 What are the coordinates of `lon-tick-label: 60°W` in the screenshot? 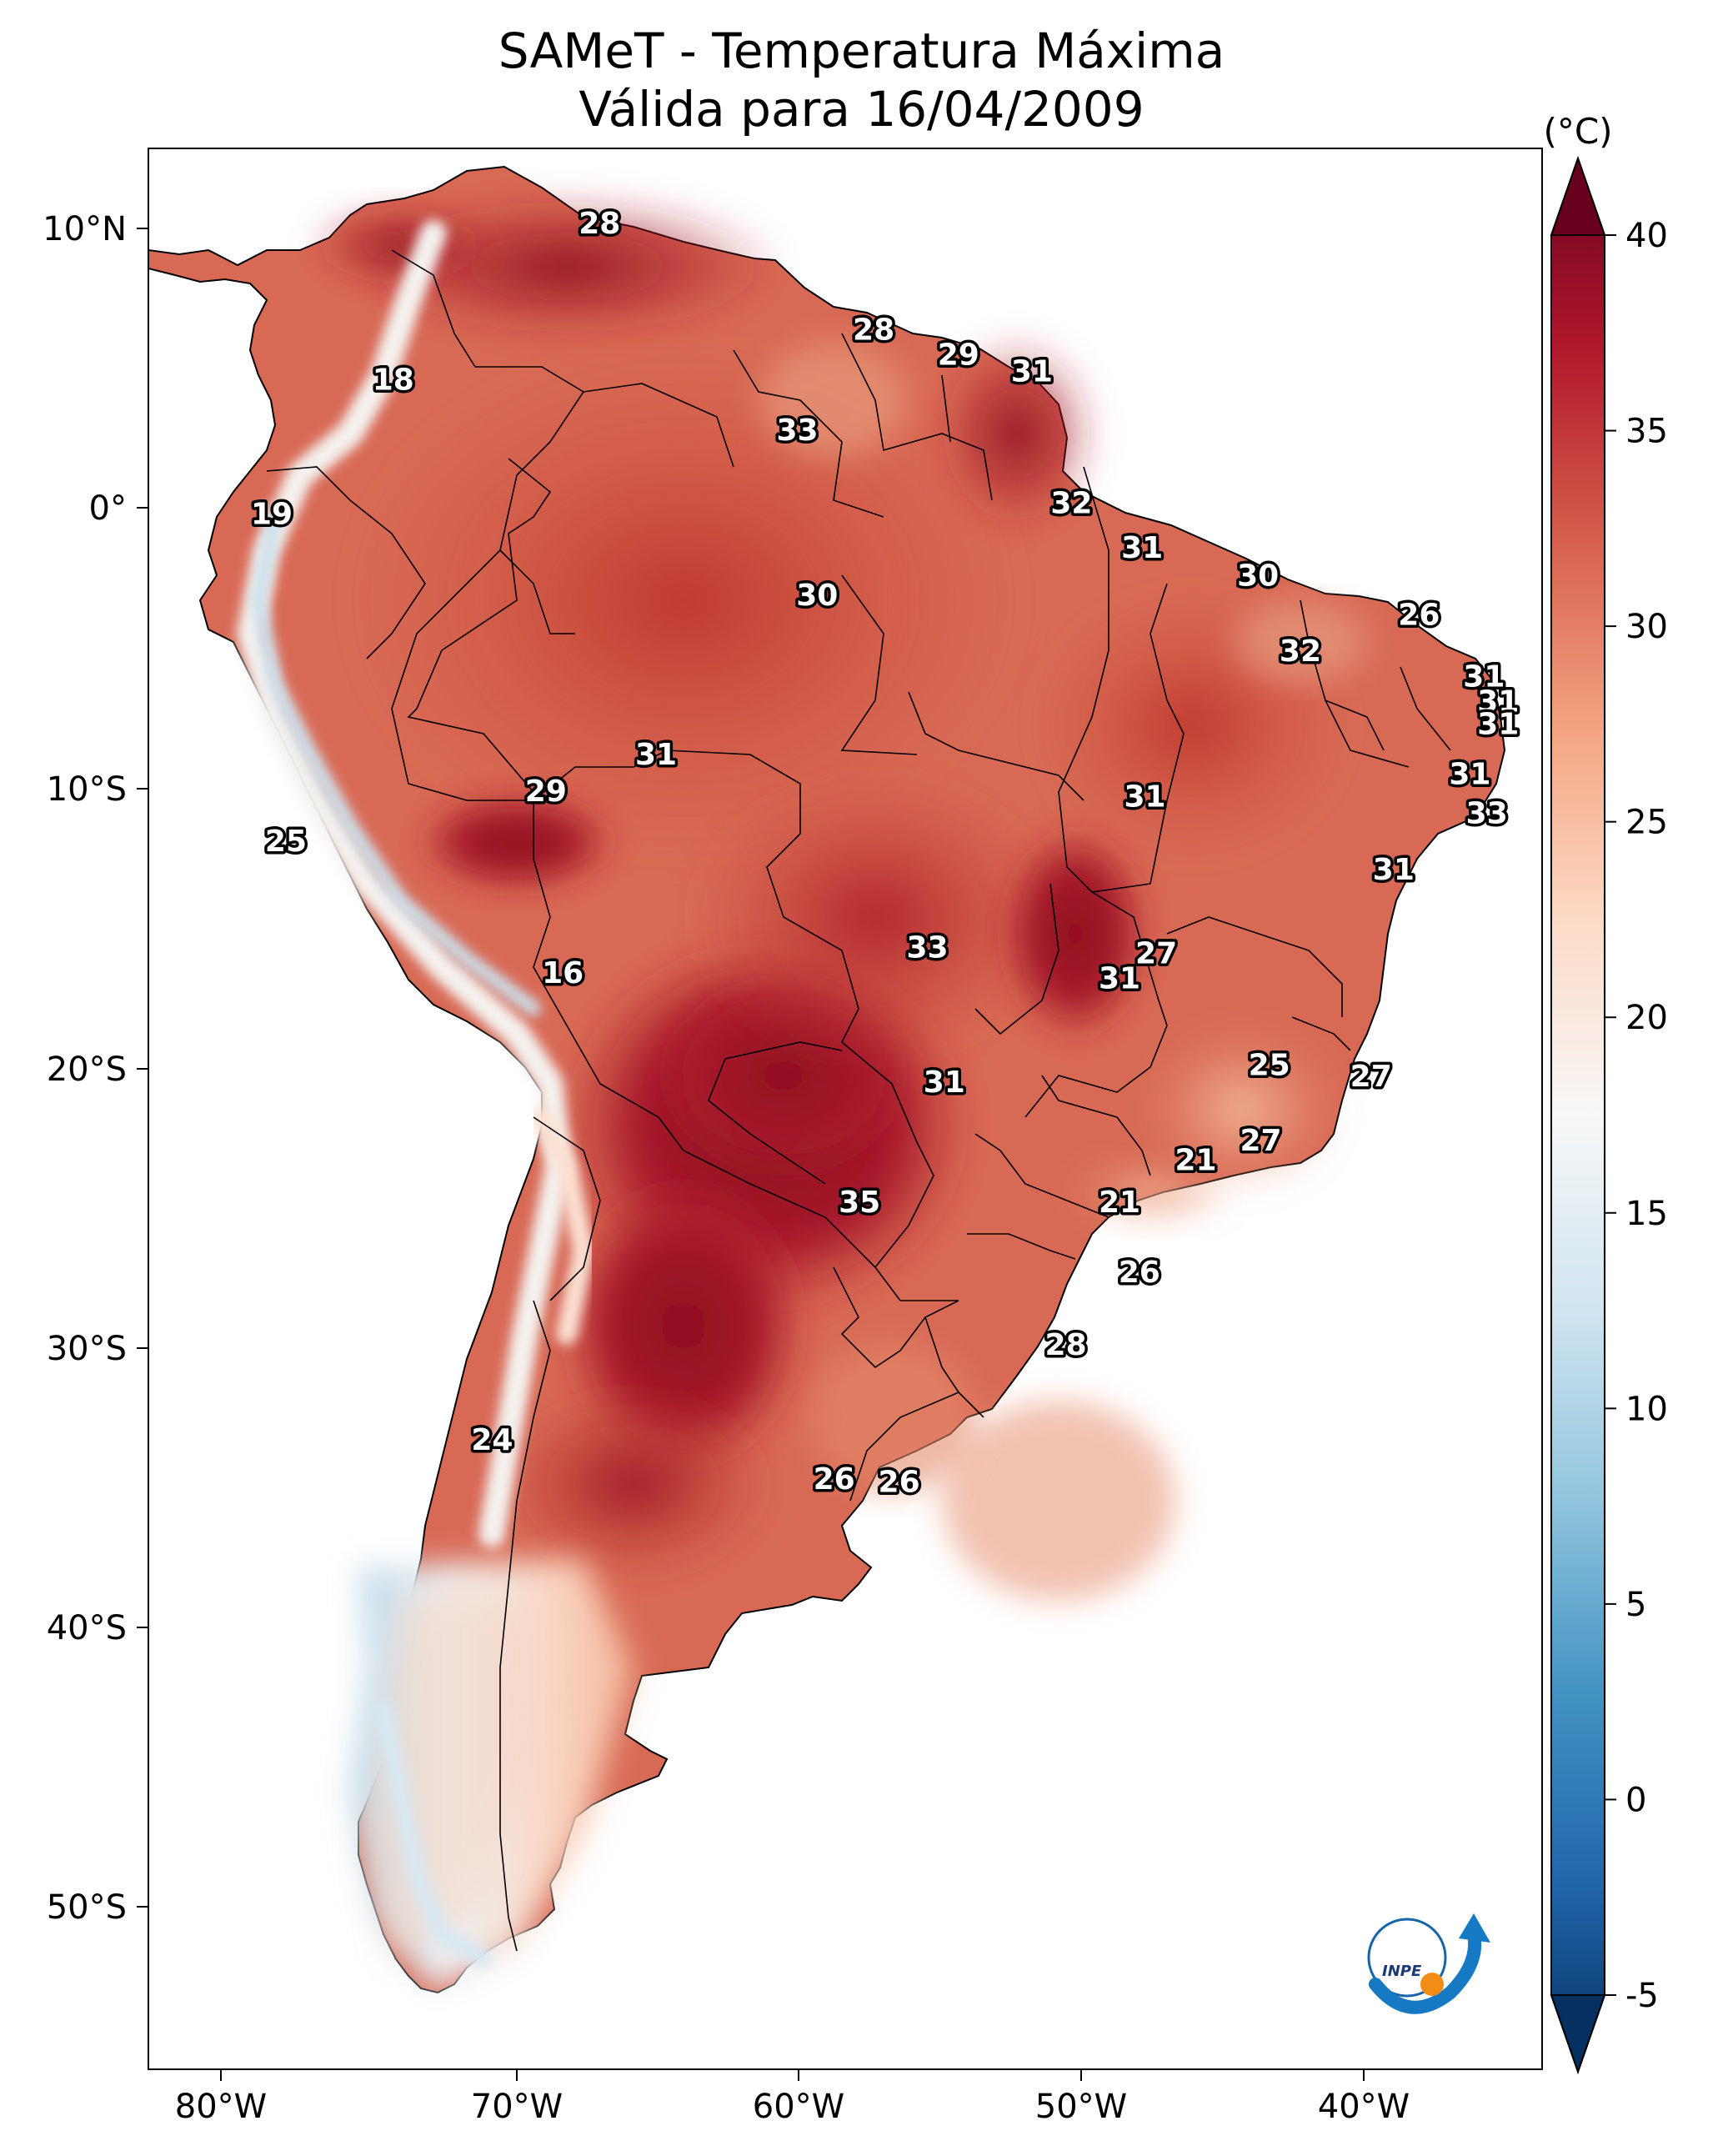 It's located at (798, 2107).